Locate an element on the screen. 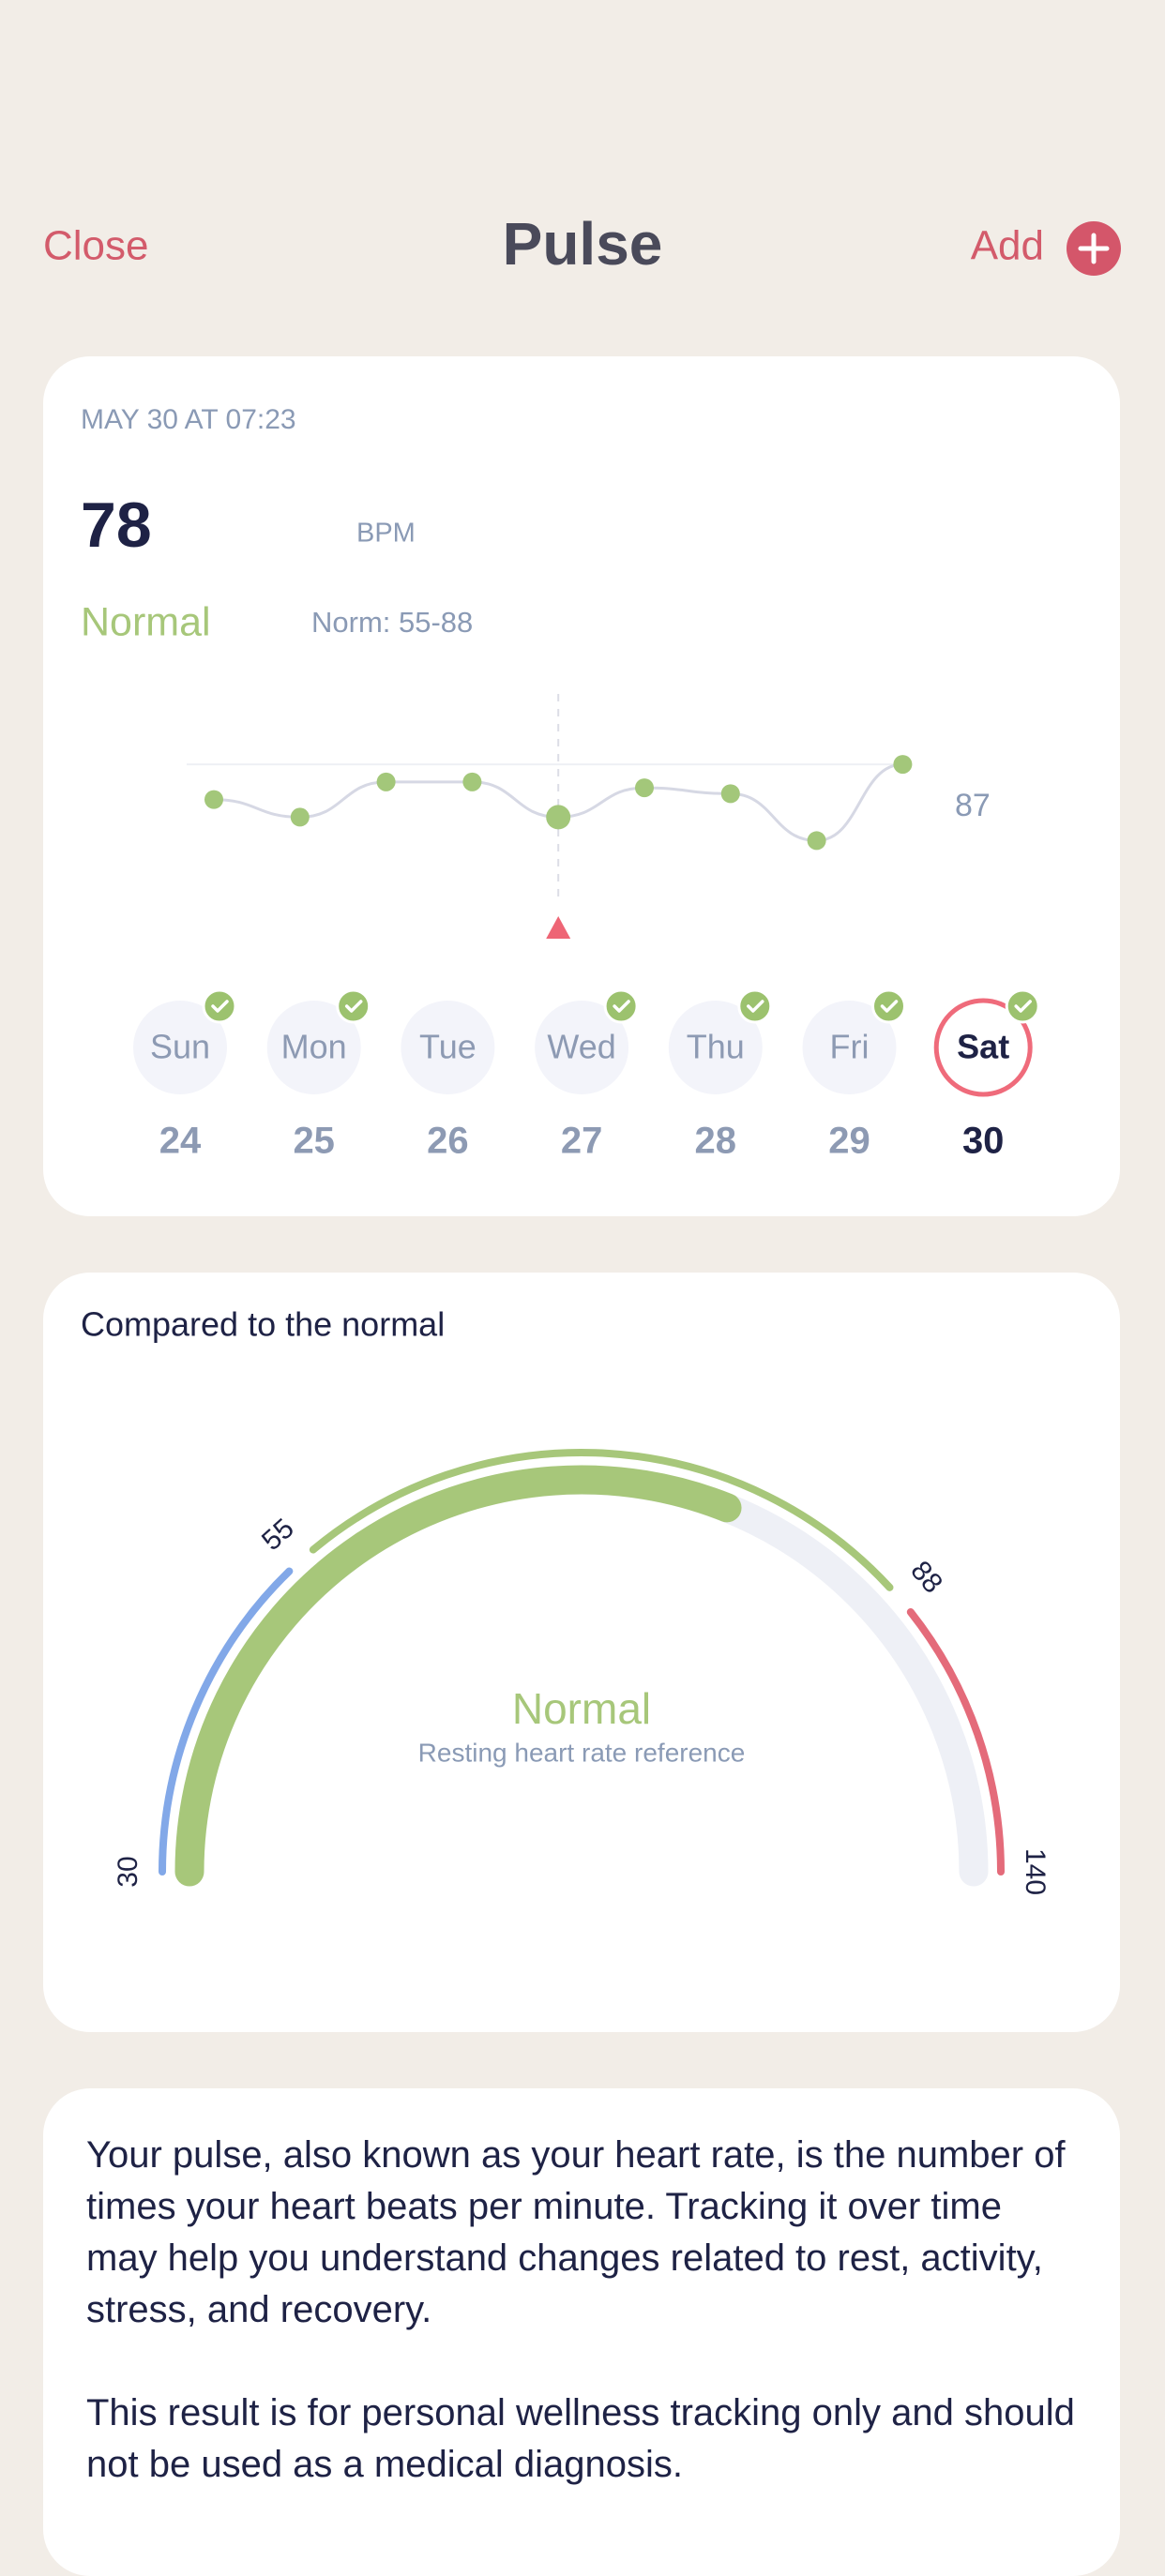 The height and width of the screenshot is (2576, 1165). sparkline: 87 is located at coordinates (589, 816).